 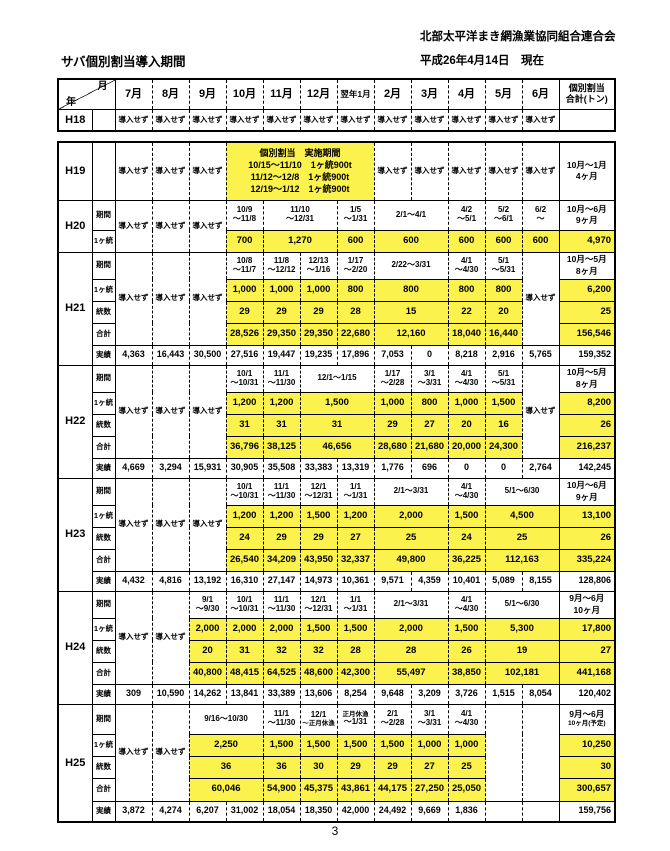 I want to click on quota-cell: 22,680, so click(x=355, y=333).